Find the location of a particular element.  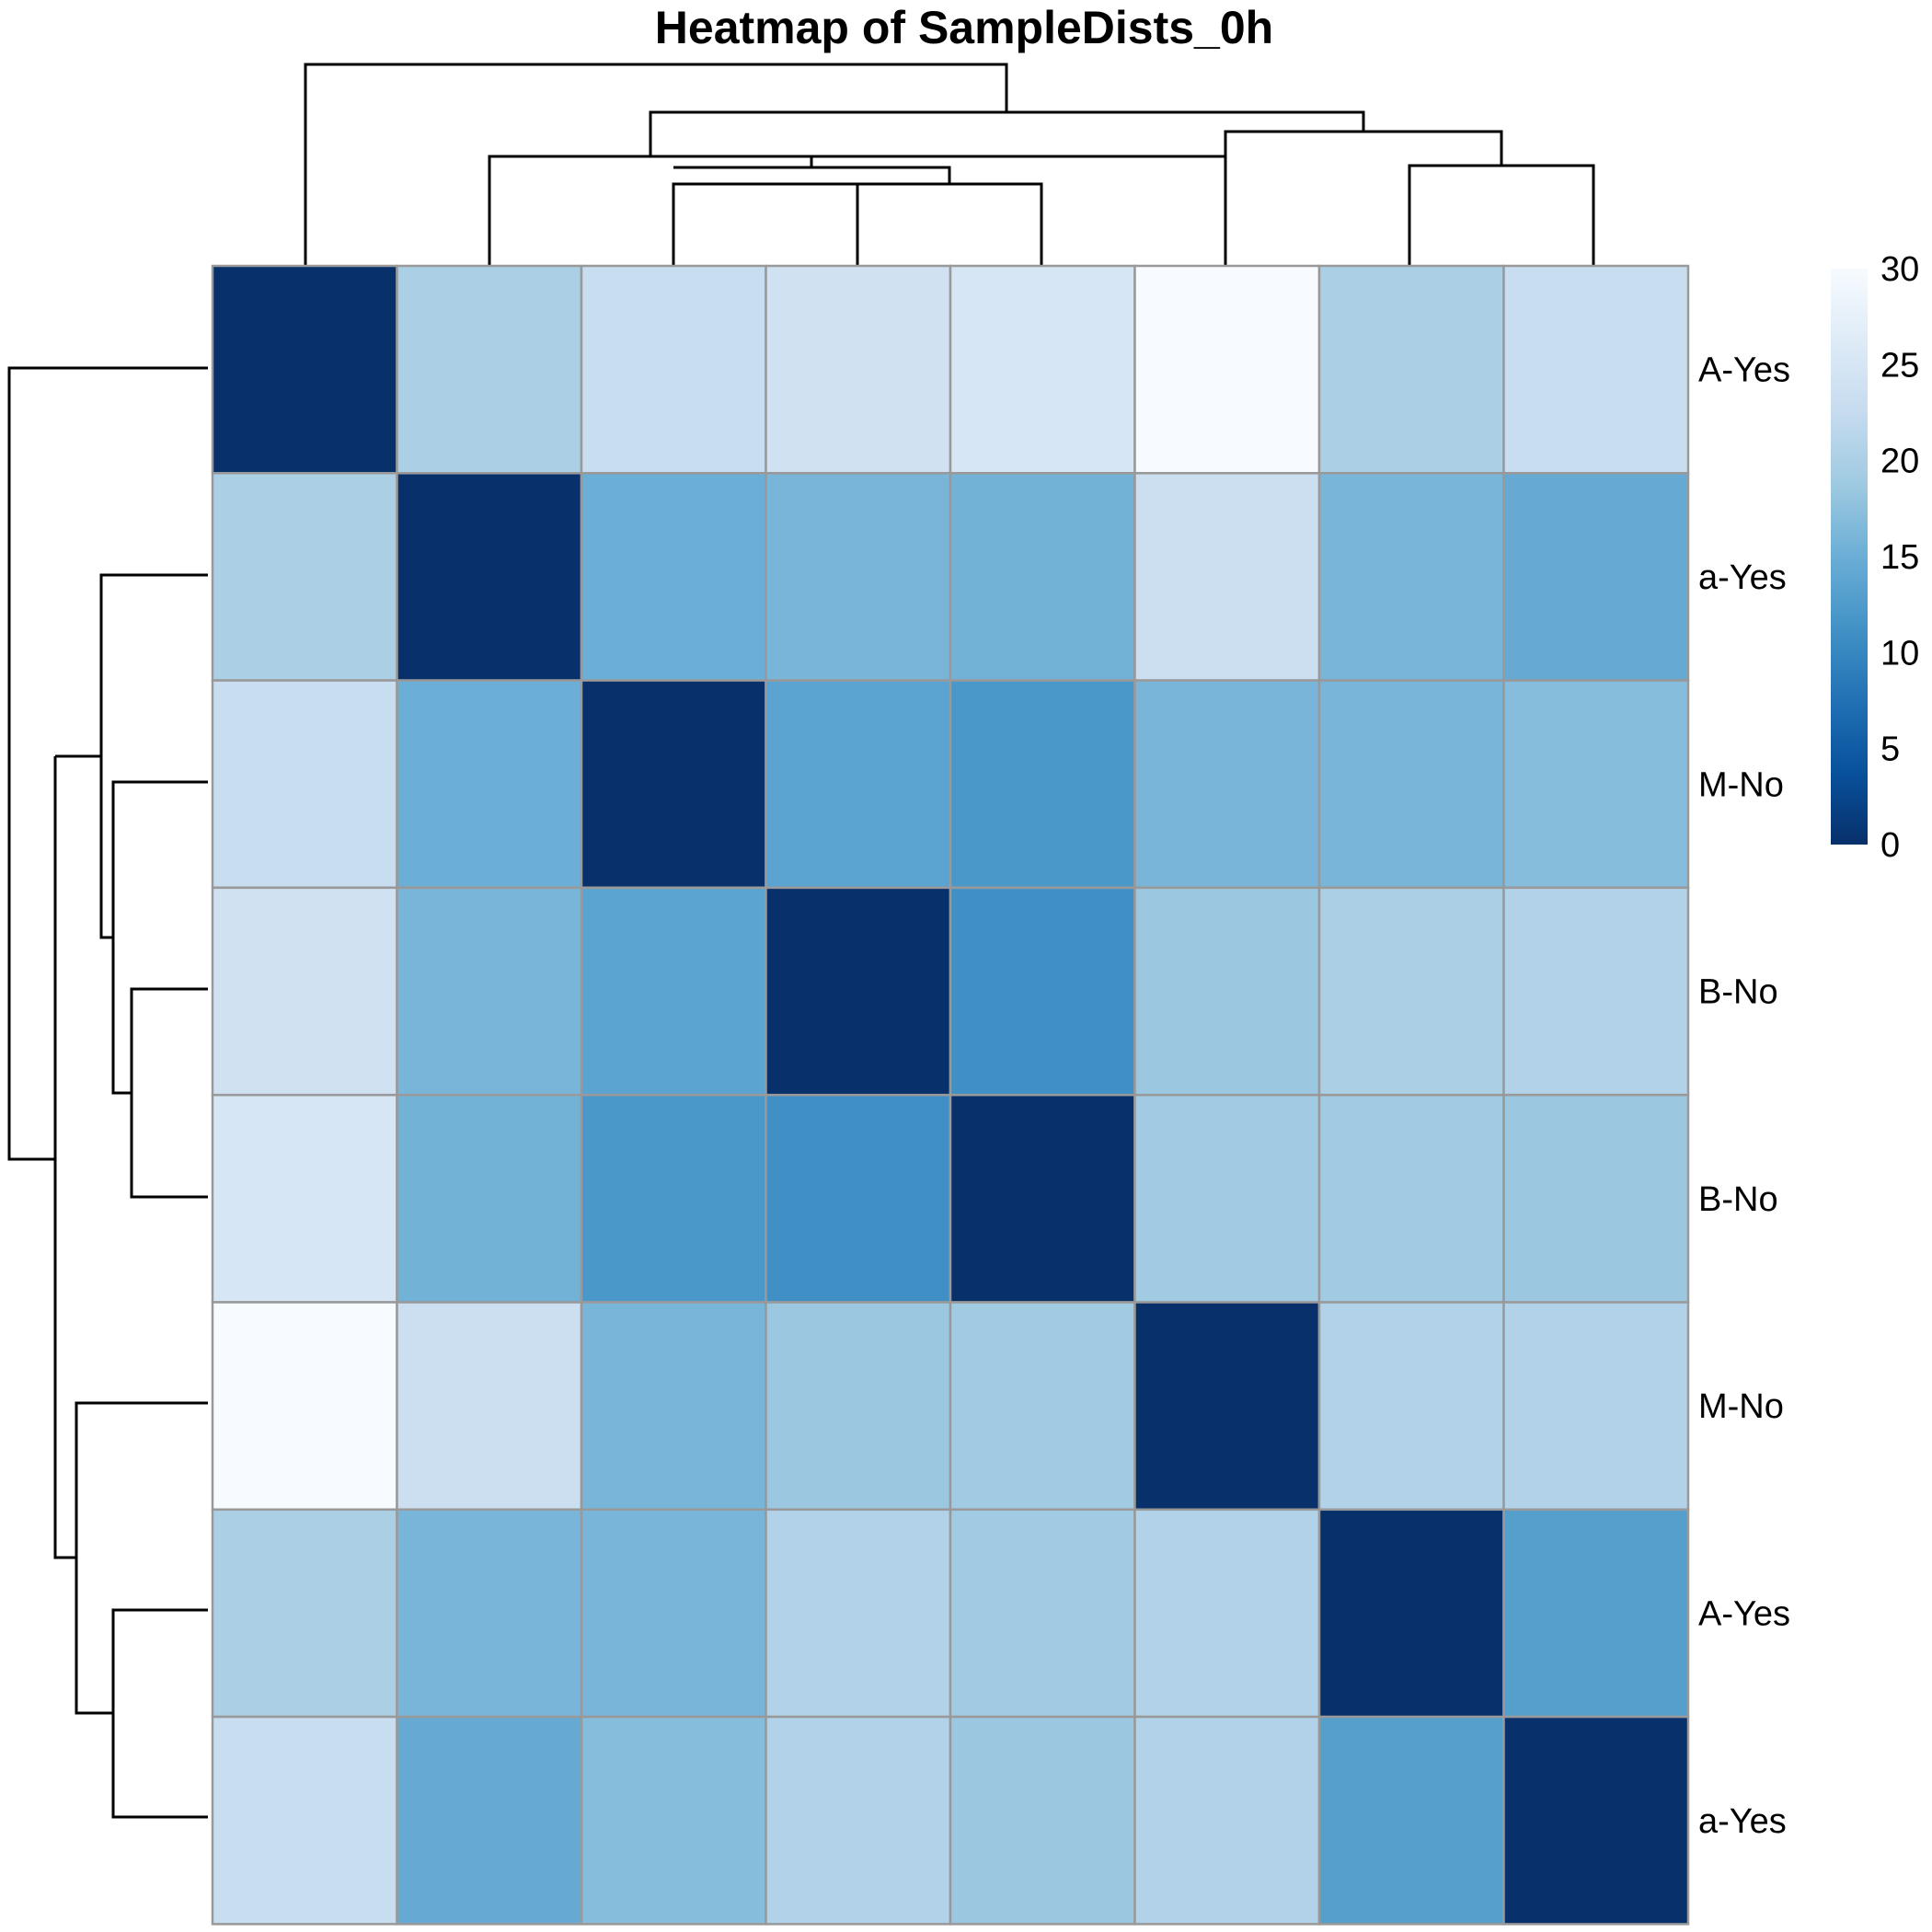

heatmap-cell-r4-c6 is located at coordinates (1227, 991).